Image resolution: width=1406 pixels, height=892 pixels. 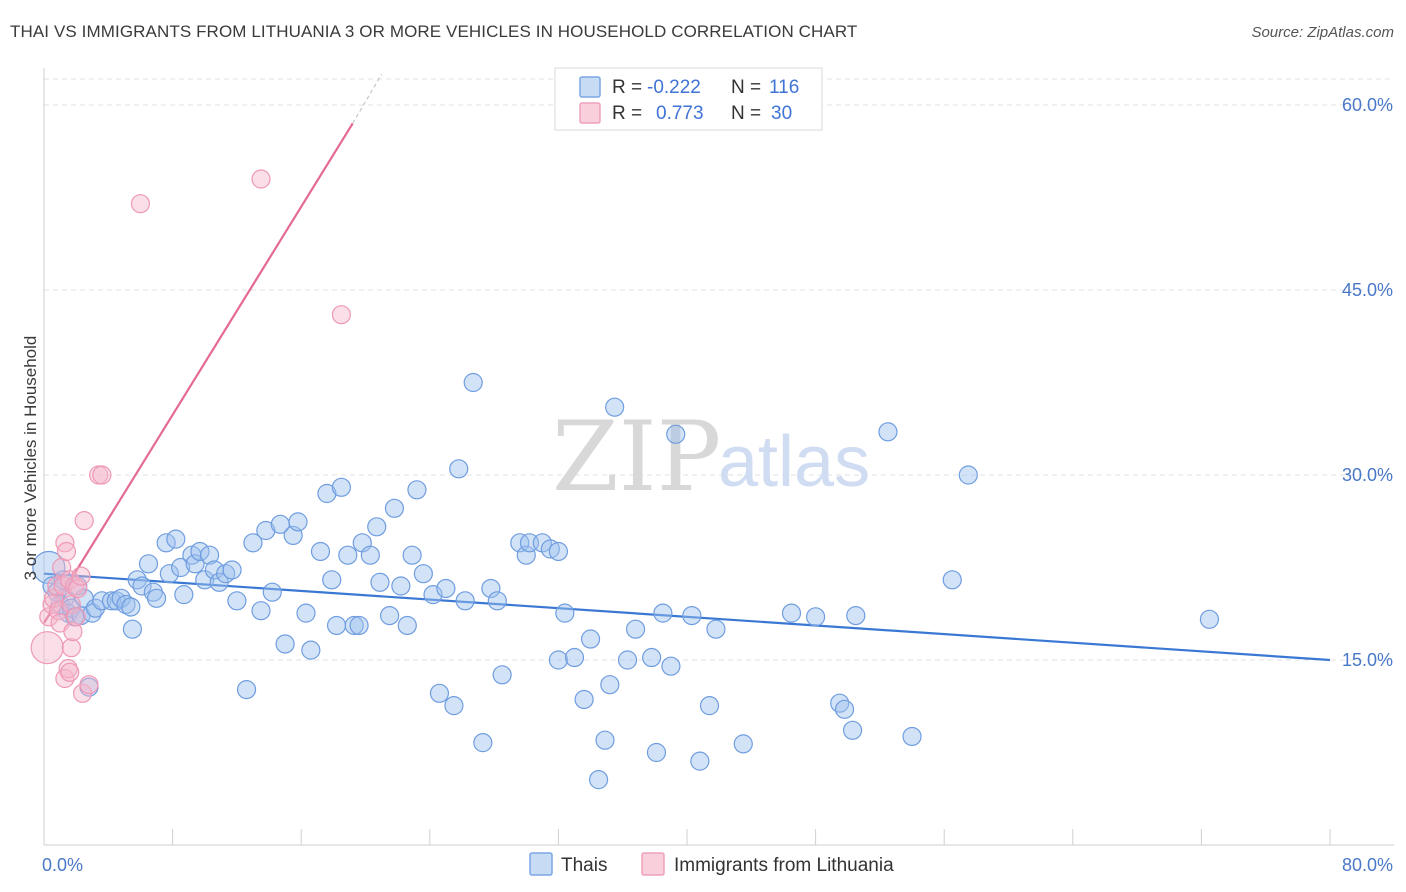 What do you see at coordinates (794, 462) in the screenshot?
I see `watermark-atlas: atlas` at bounding box center [794, 462].